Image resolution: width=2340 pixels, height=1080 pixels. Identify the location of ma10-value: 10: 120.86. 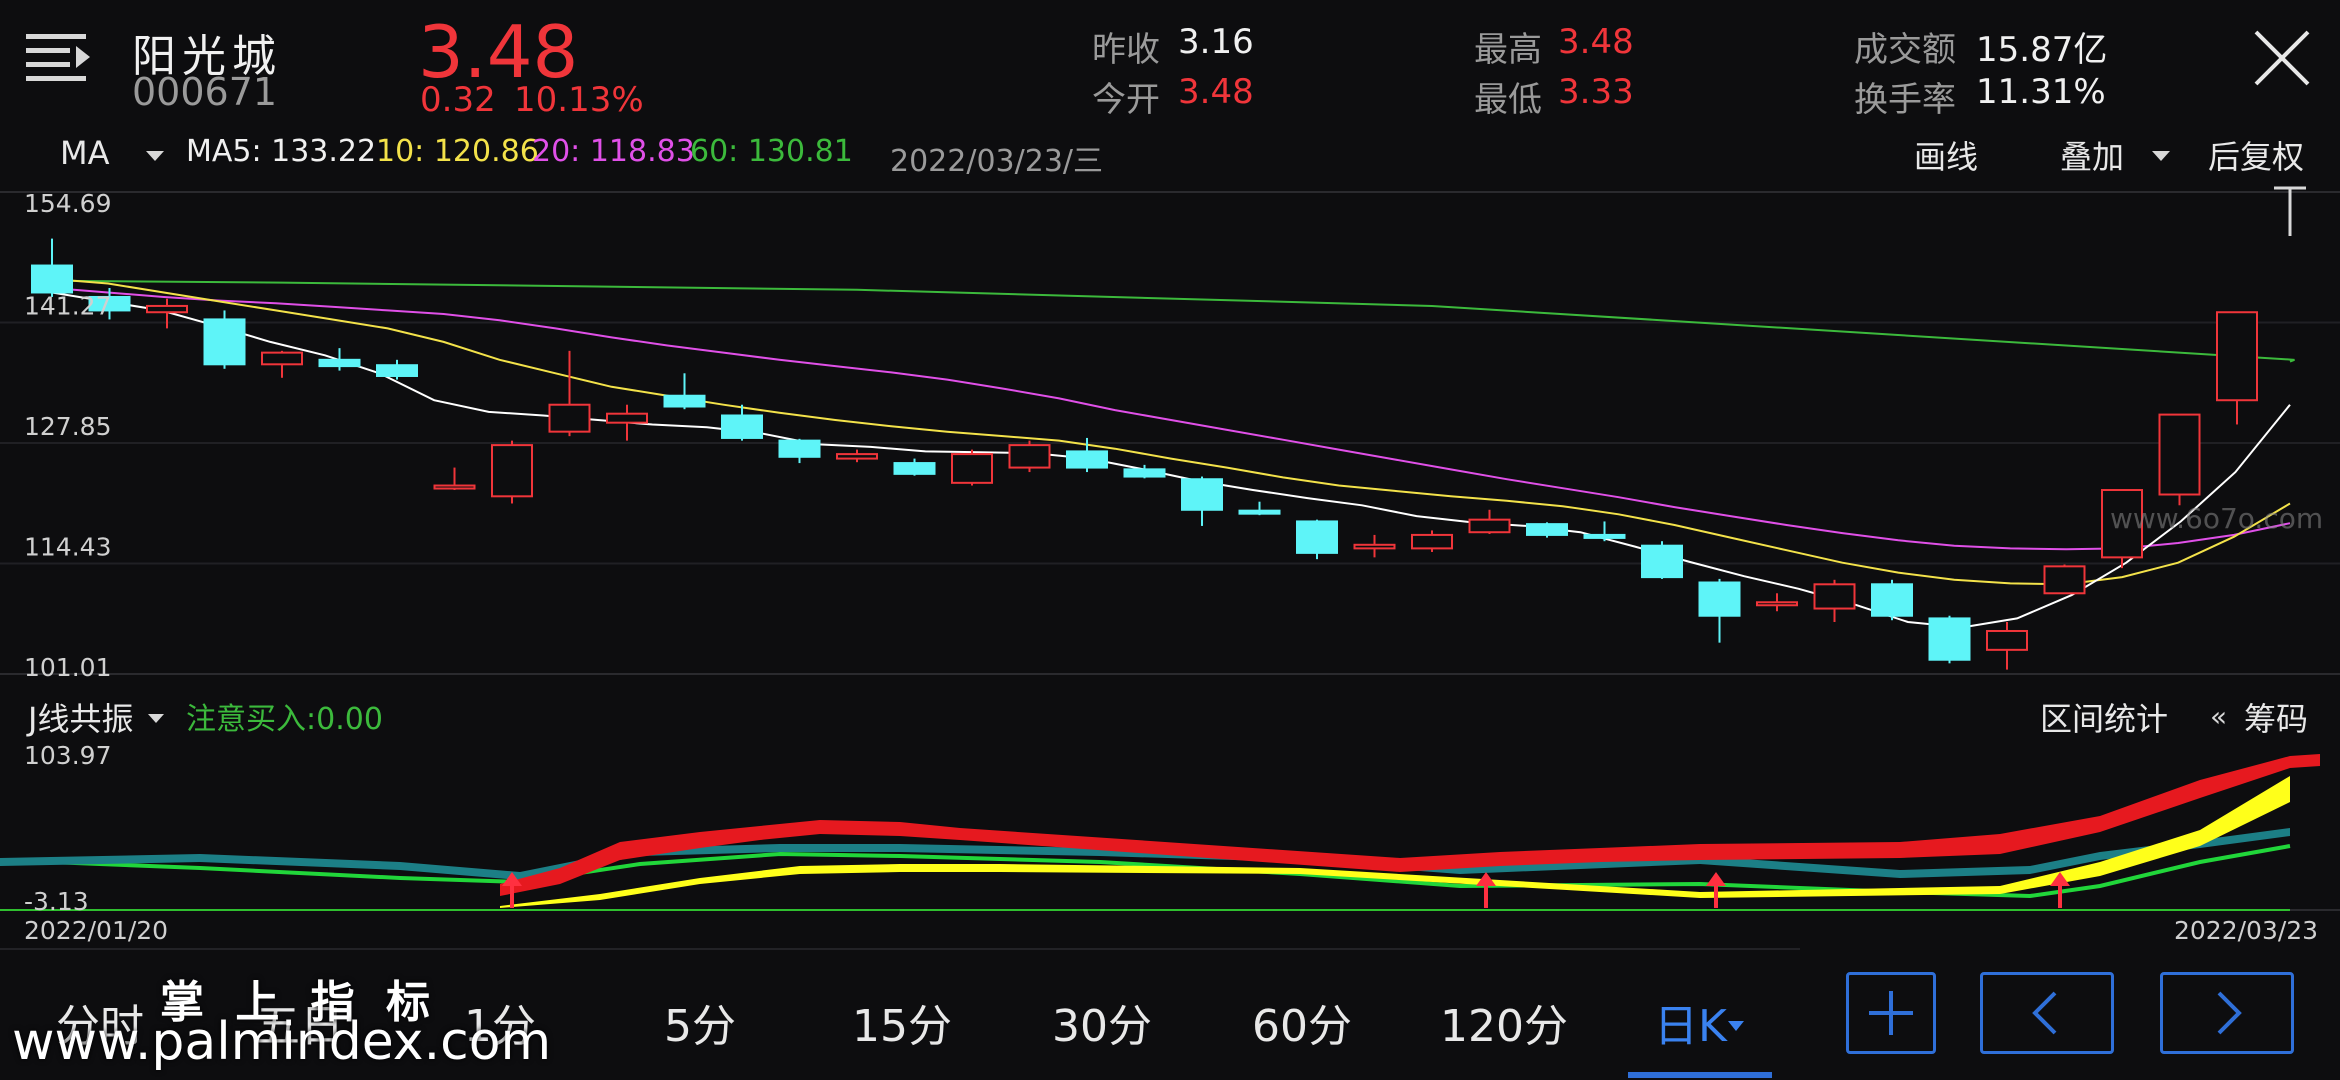
(457, 151).